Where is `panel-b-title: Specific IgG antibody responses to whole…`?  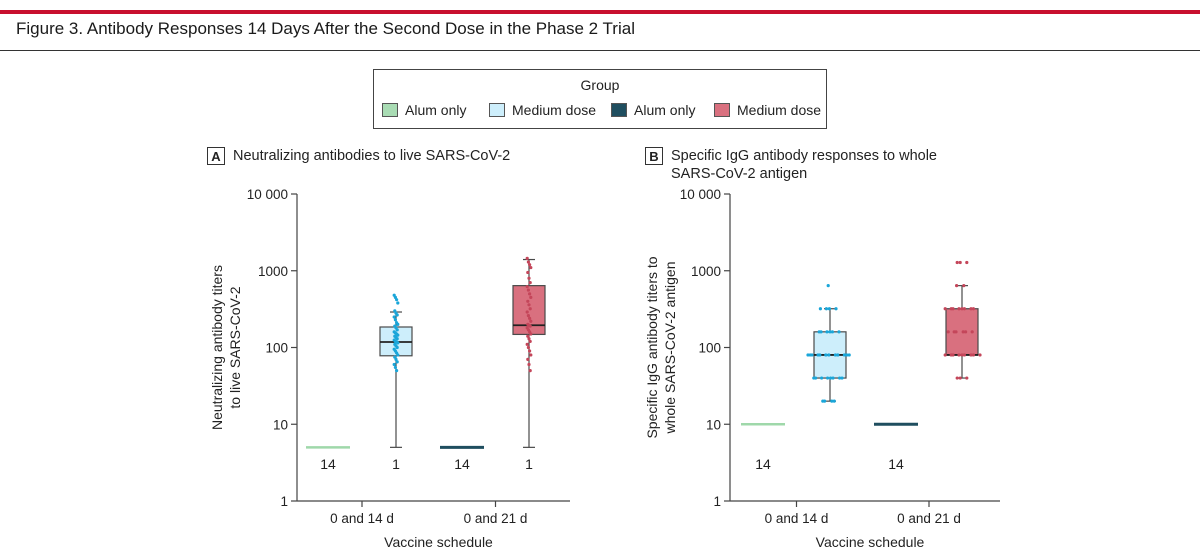 panel-b-title: Specific IgG antibody responses to whole… is located at coordinates (804, 165).